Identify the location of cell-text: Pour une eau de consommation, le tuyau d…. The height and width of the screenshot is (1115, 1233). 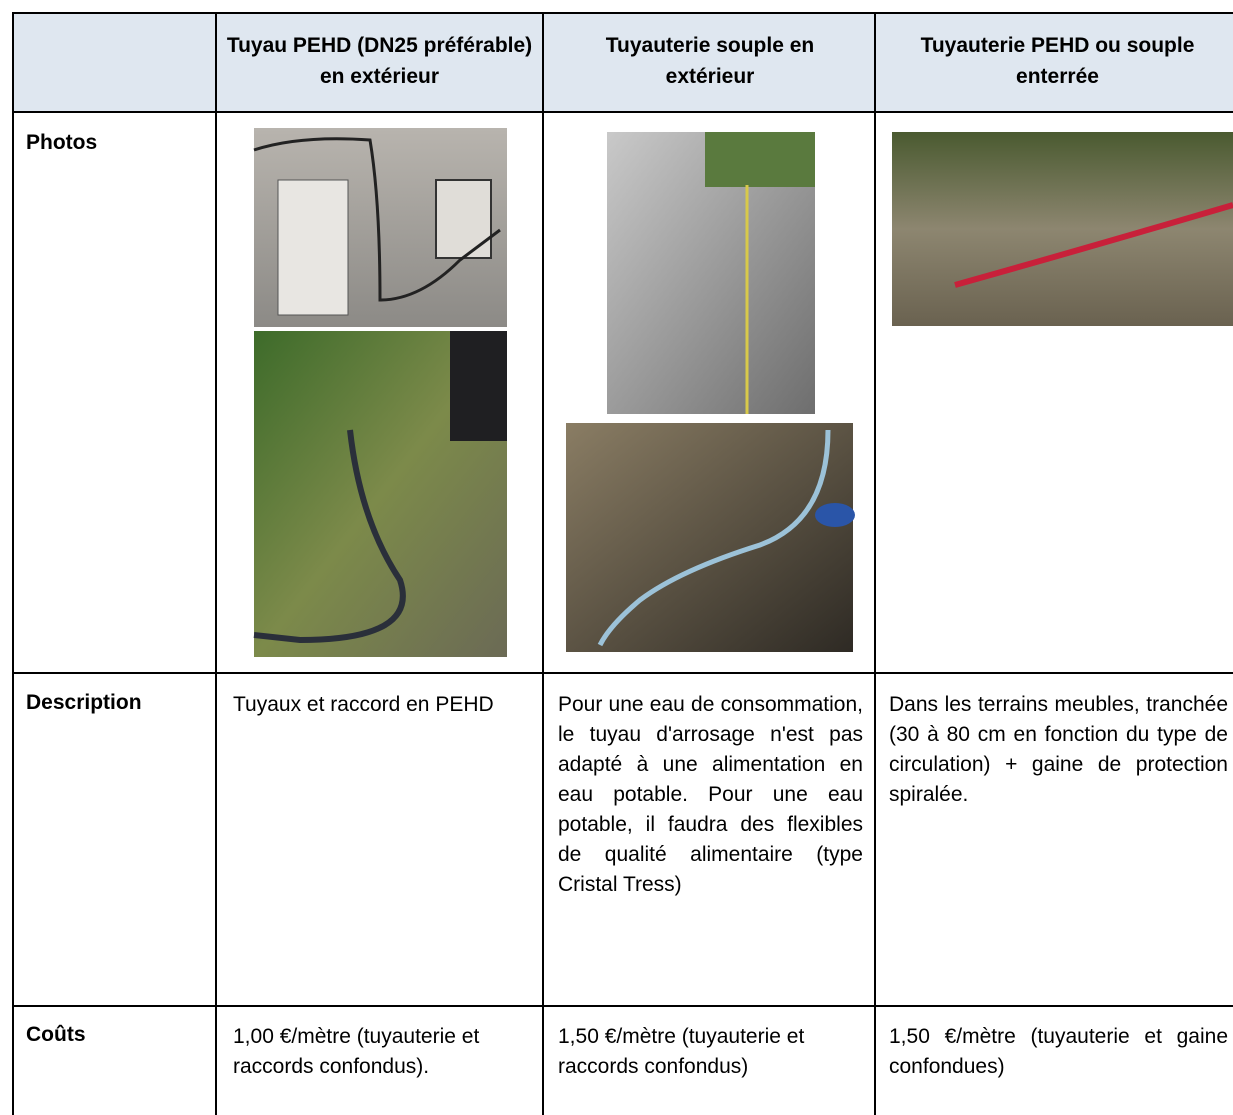
(710, 794).